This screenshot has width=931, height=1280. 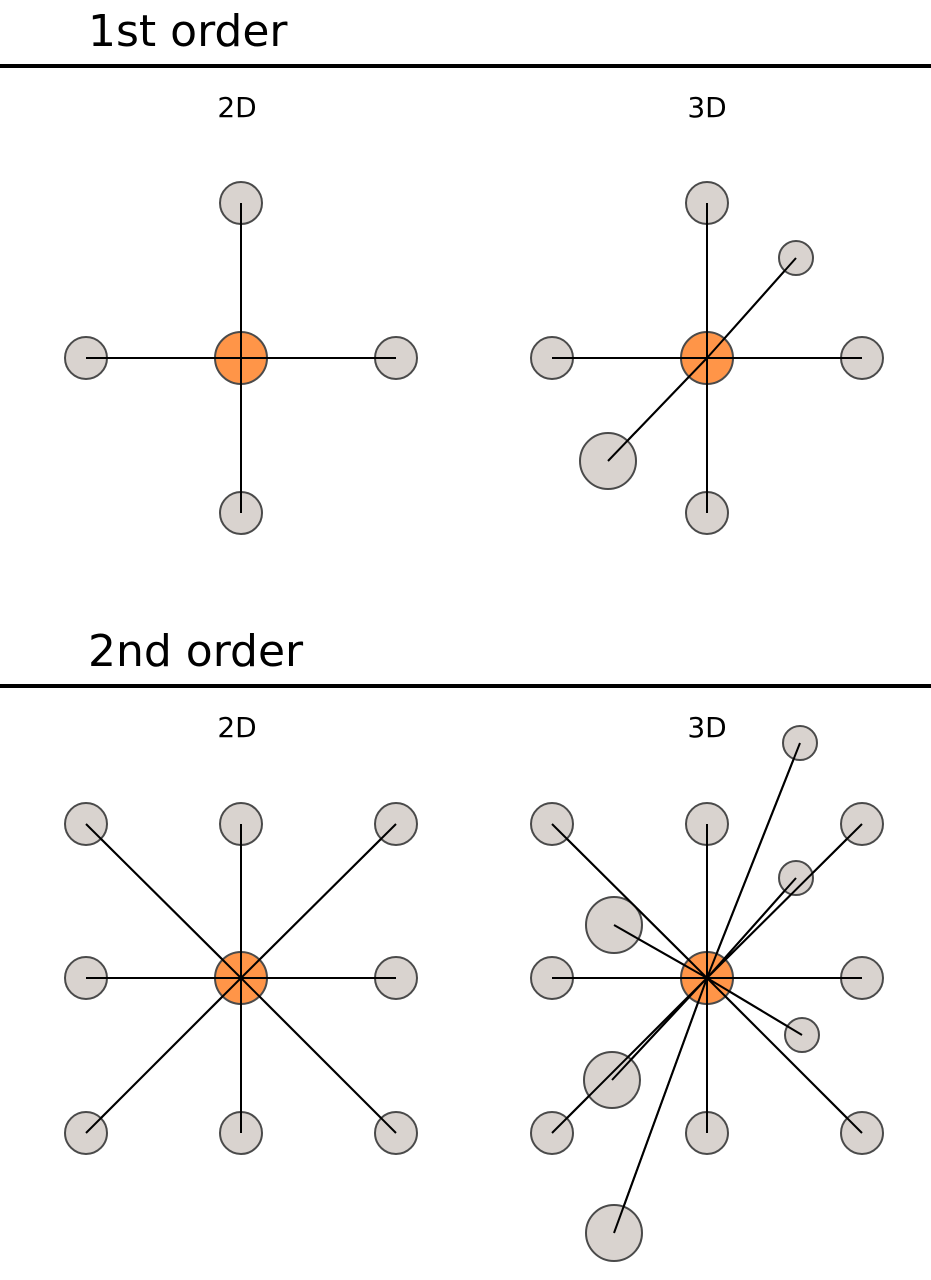 I want to click on panel-label-first-order-3d: 3D, so click(x=707, y=107).